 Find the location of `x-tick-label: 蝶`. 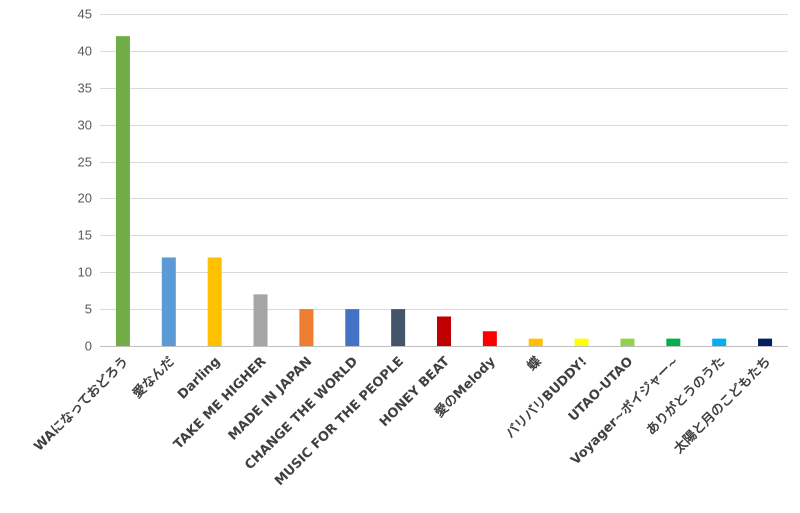

x-tick-label: 蝶 is located at coordinates (534, 363).